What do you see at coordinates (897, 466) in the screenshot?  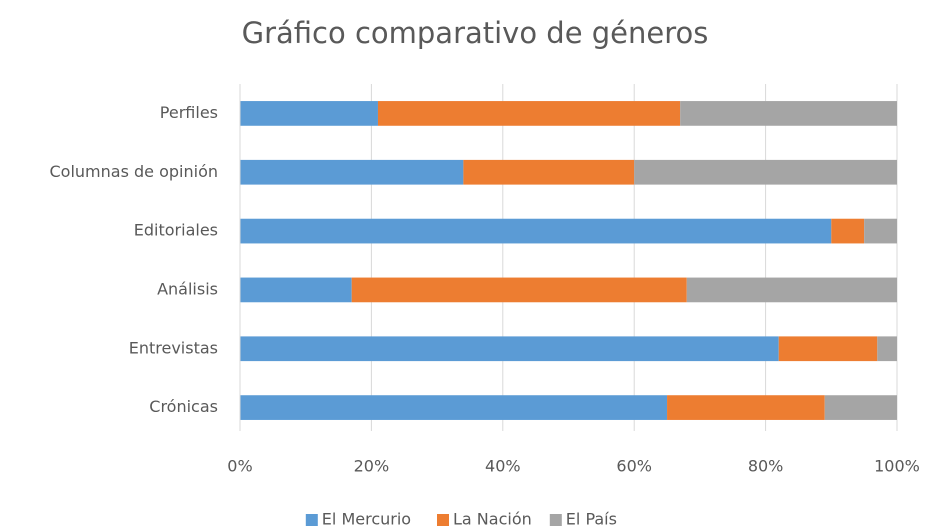 I see `x-tick-label: 100%` at bounding box center [897, 466].